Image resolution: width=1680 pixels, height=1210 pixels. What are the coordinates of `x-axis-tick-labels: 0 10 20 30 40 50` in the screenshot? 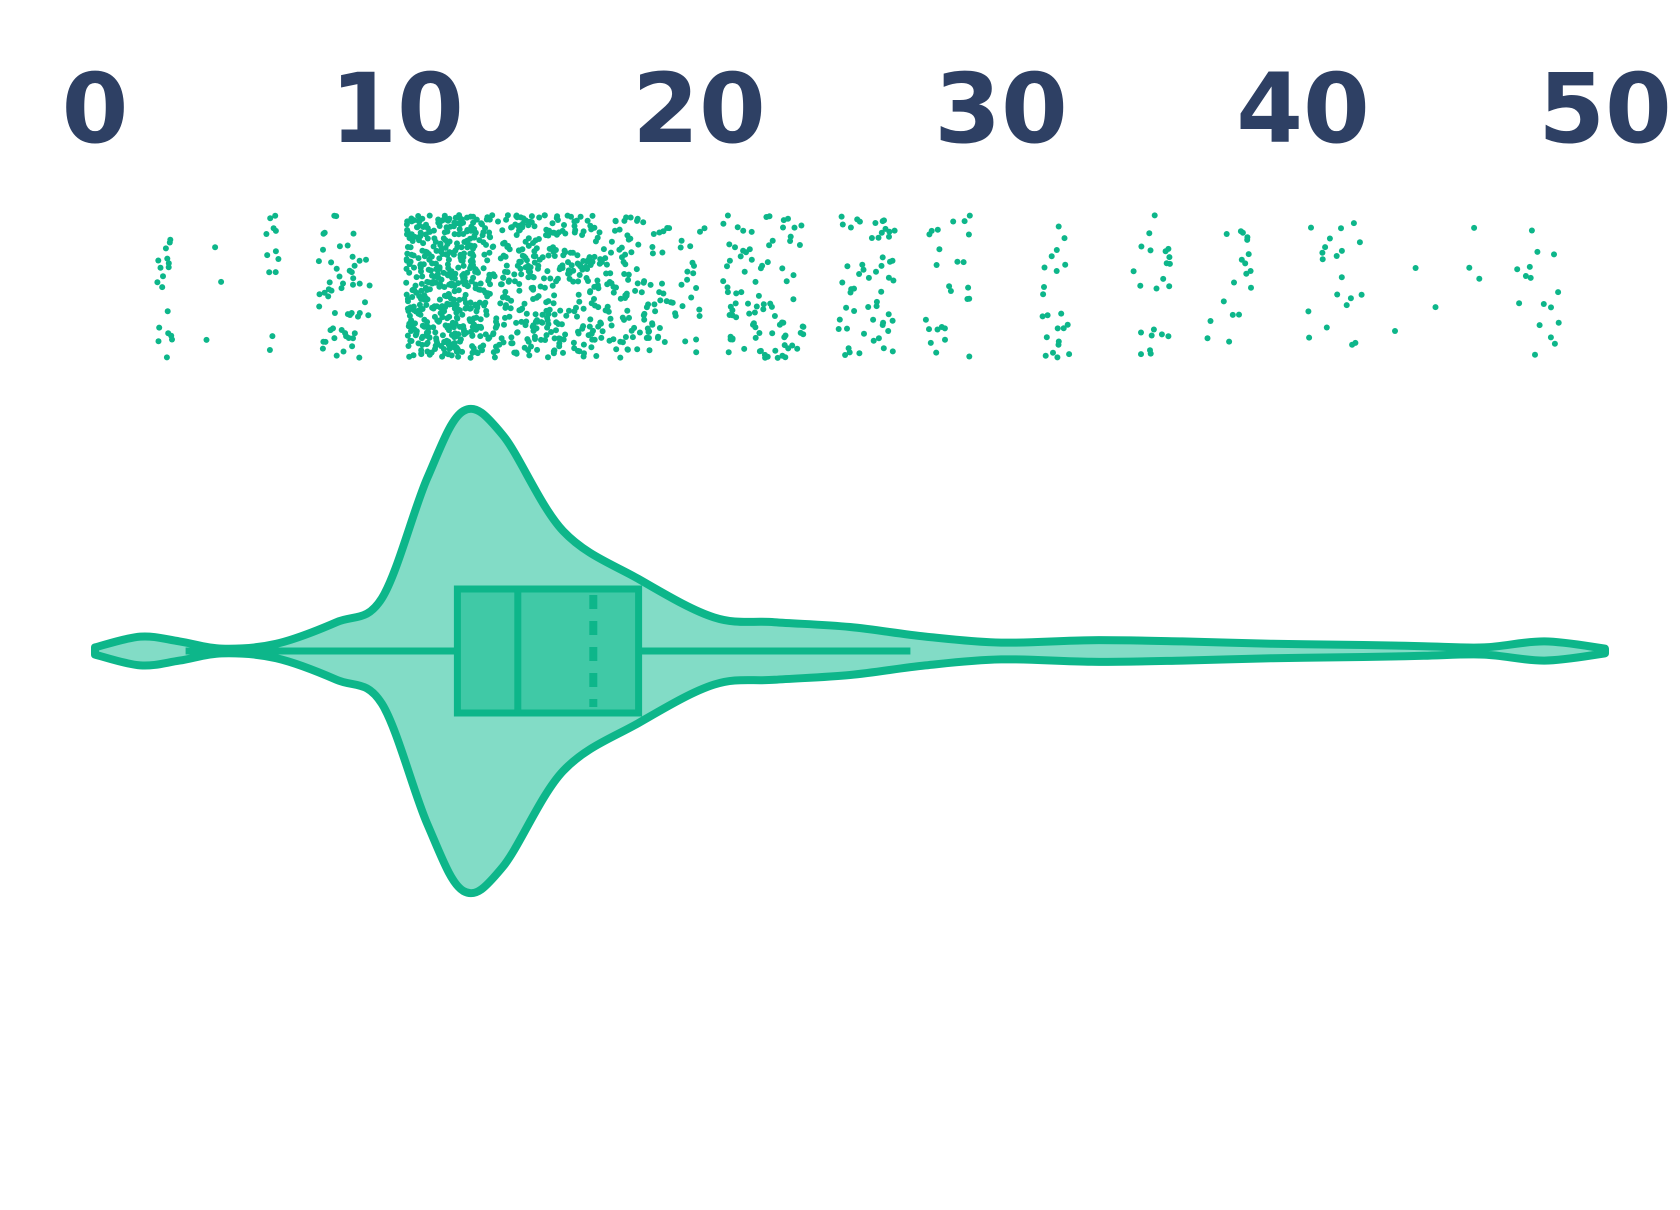 It's located at (867, 109).